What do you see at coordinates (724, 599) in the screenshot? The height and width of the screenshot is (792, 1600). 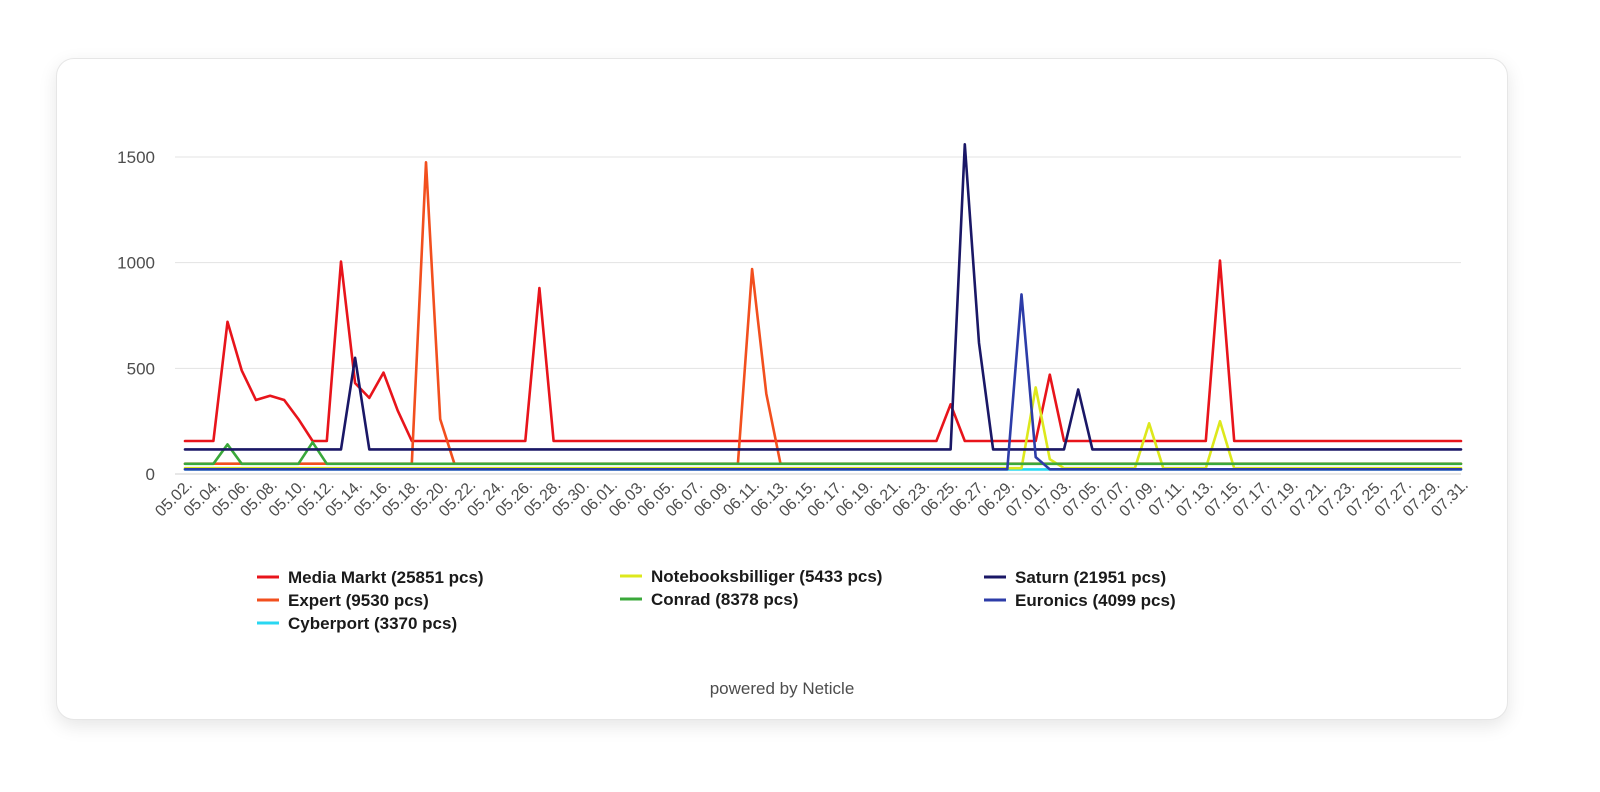 I see `legend-label: Conrad (8378 pcs)` at bounding box center [724, 599].